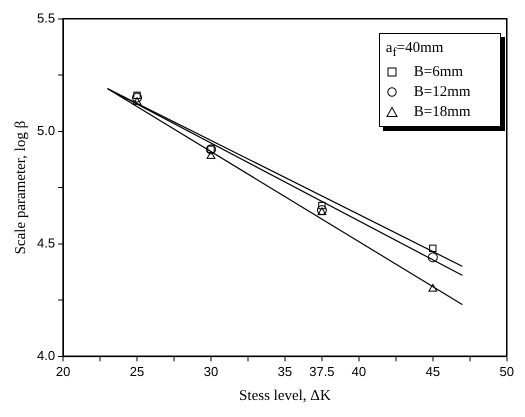  What do you see at coordinates (442, 112) in the screenshot?
I see `legend-label: B=18mm` at bounding box center [442, 112].